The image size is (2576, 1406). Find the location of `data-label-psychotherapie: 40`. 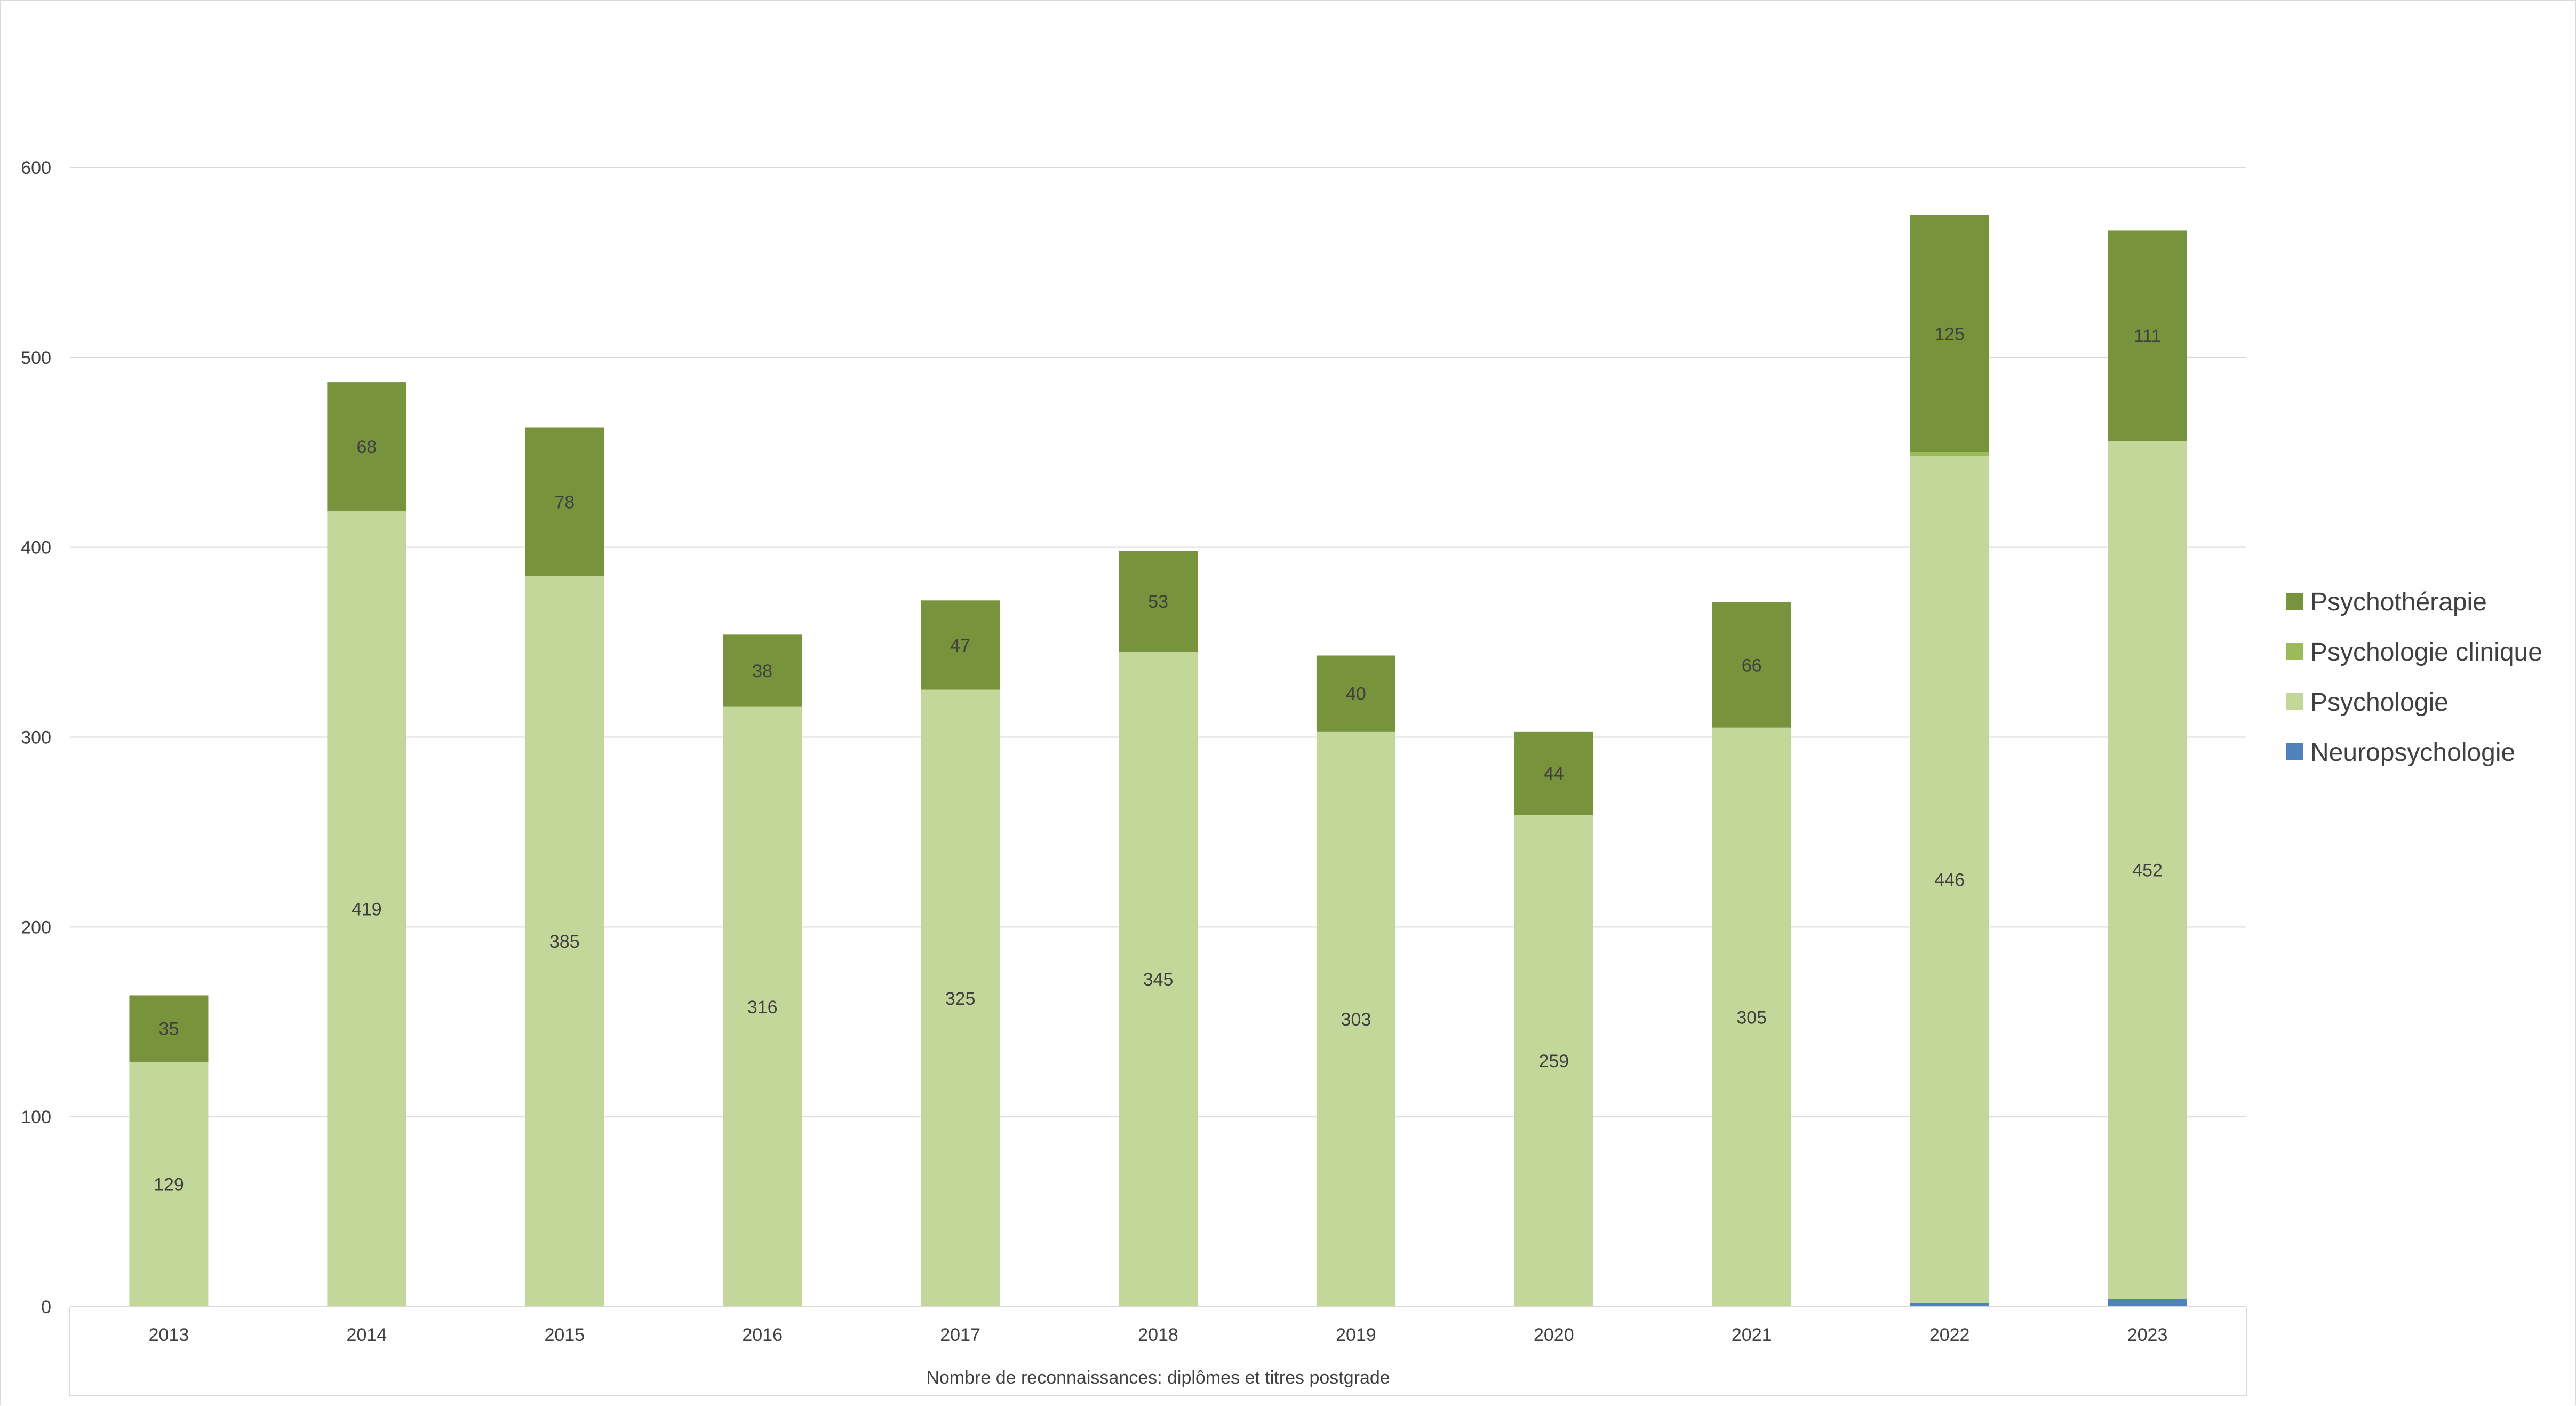

data-label-psychotherapie: 40 is located at coordinates (1356, 694).